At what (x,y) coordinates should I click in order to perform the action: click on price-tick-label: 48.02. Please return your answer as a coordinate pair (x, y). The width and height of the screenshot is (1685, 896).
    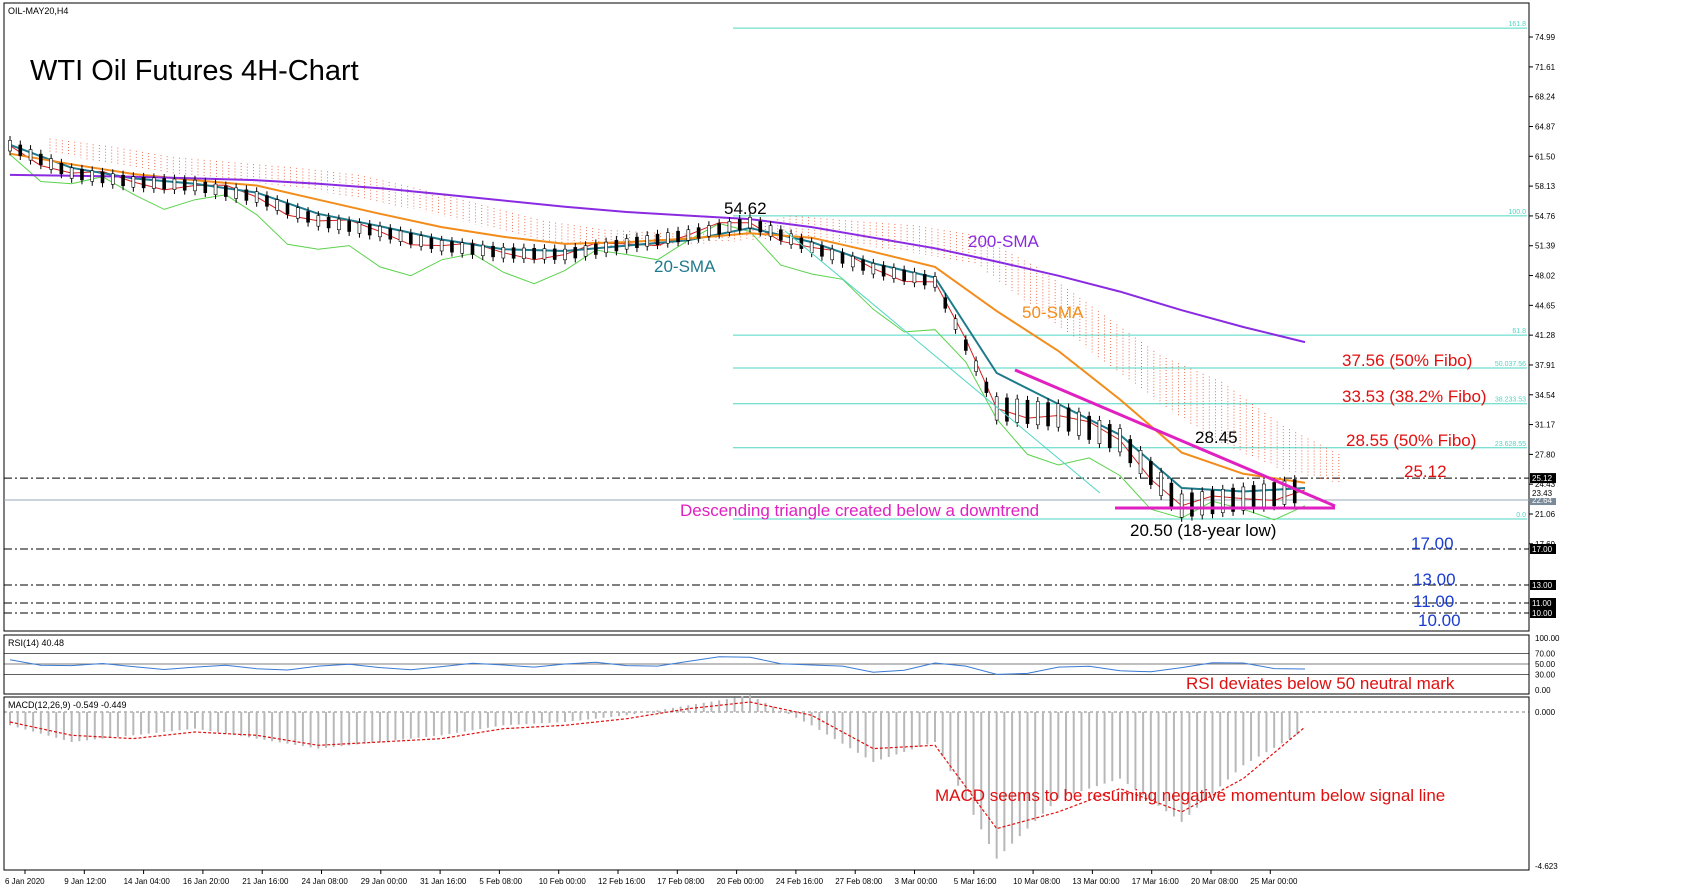
    Looking at the image, I should click on (1545, 276).